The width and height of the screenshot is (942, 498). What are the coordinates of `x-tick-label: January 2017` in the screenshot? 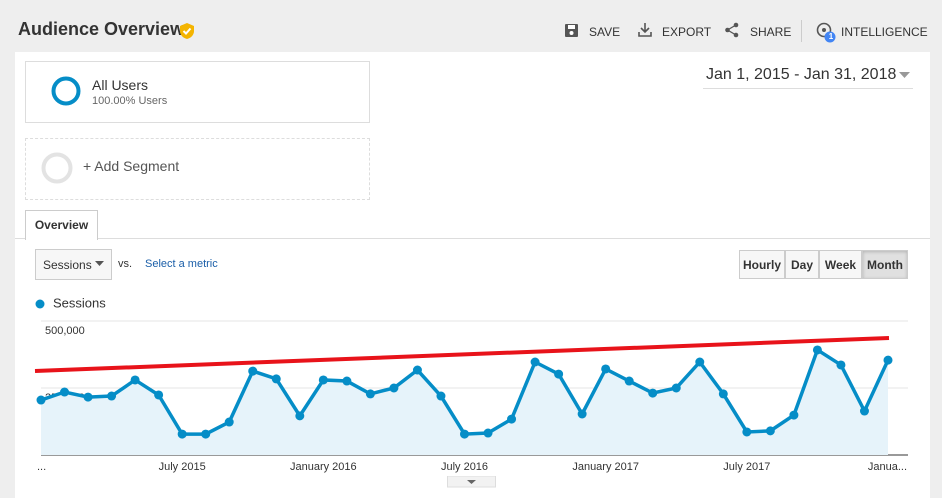 It's located at (605, 467).